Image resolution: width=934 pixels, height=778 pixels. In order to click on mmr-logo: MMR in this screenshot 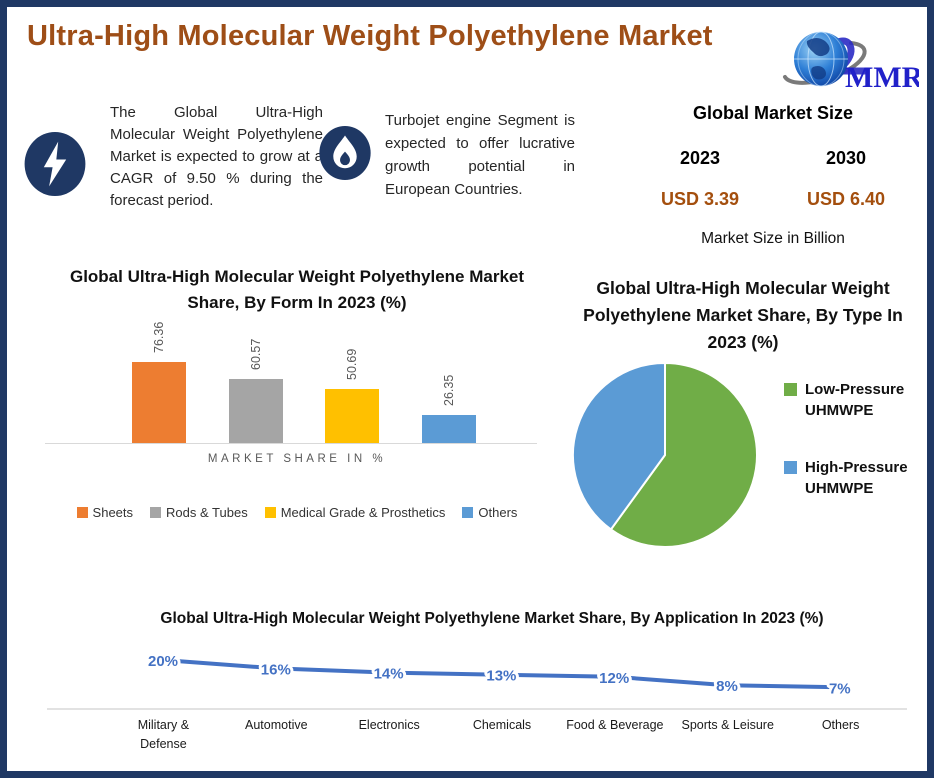, I will do `click(851, 62)`.